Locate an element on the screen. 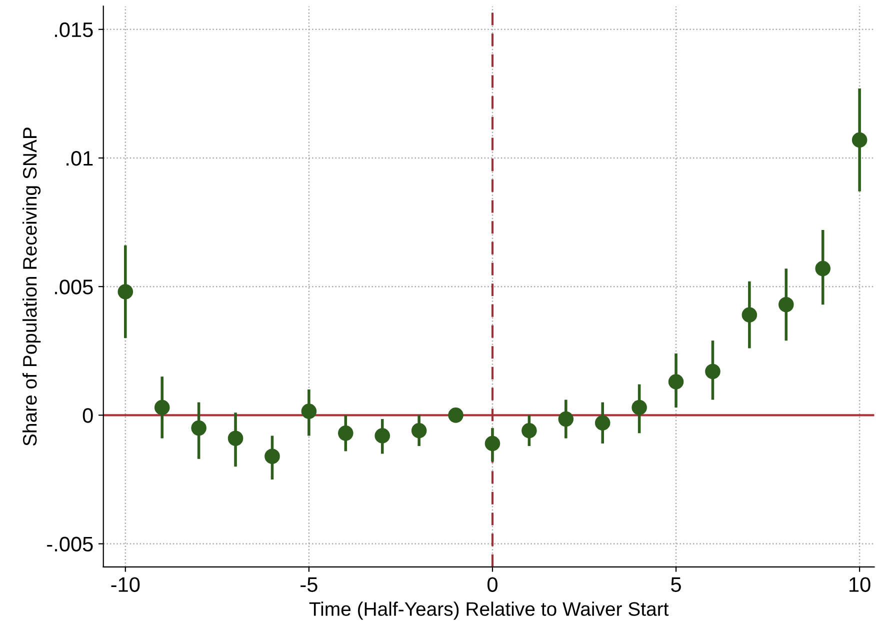  y-axis-title: Share of Population Receiving SNAP is located at coordinates (31, 287).